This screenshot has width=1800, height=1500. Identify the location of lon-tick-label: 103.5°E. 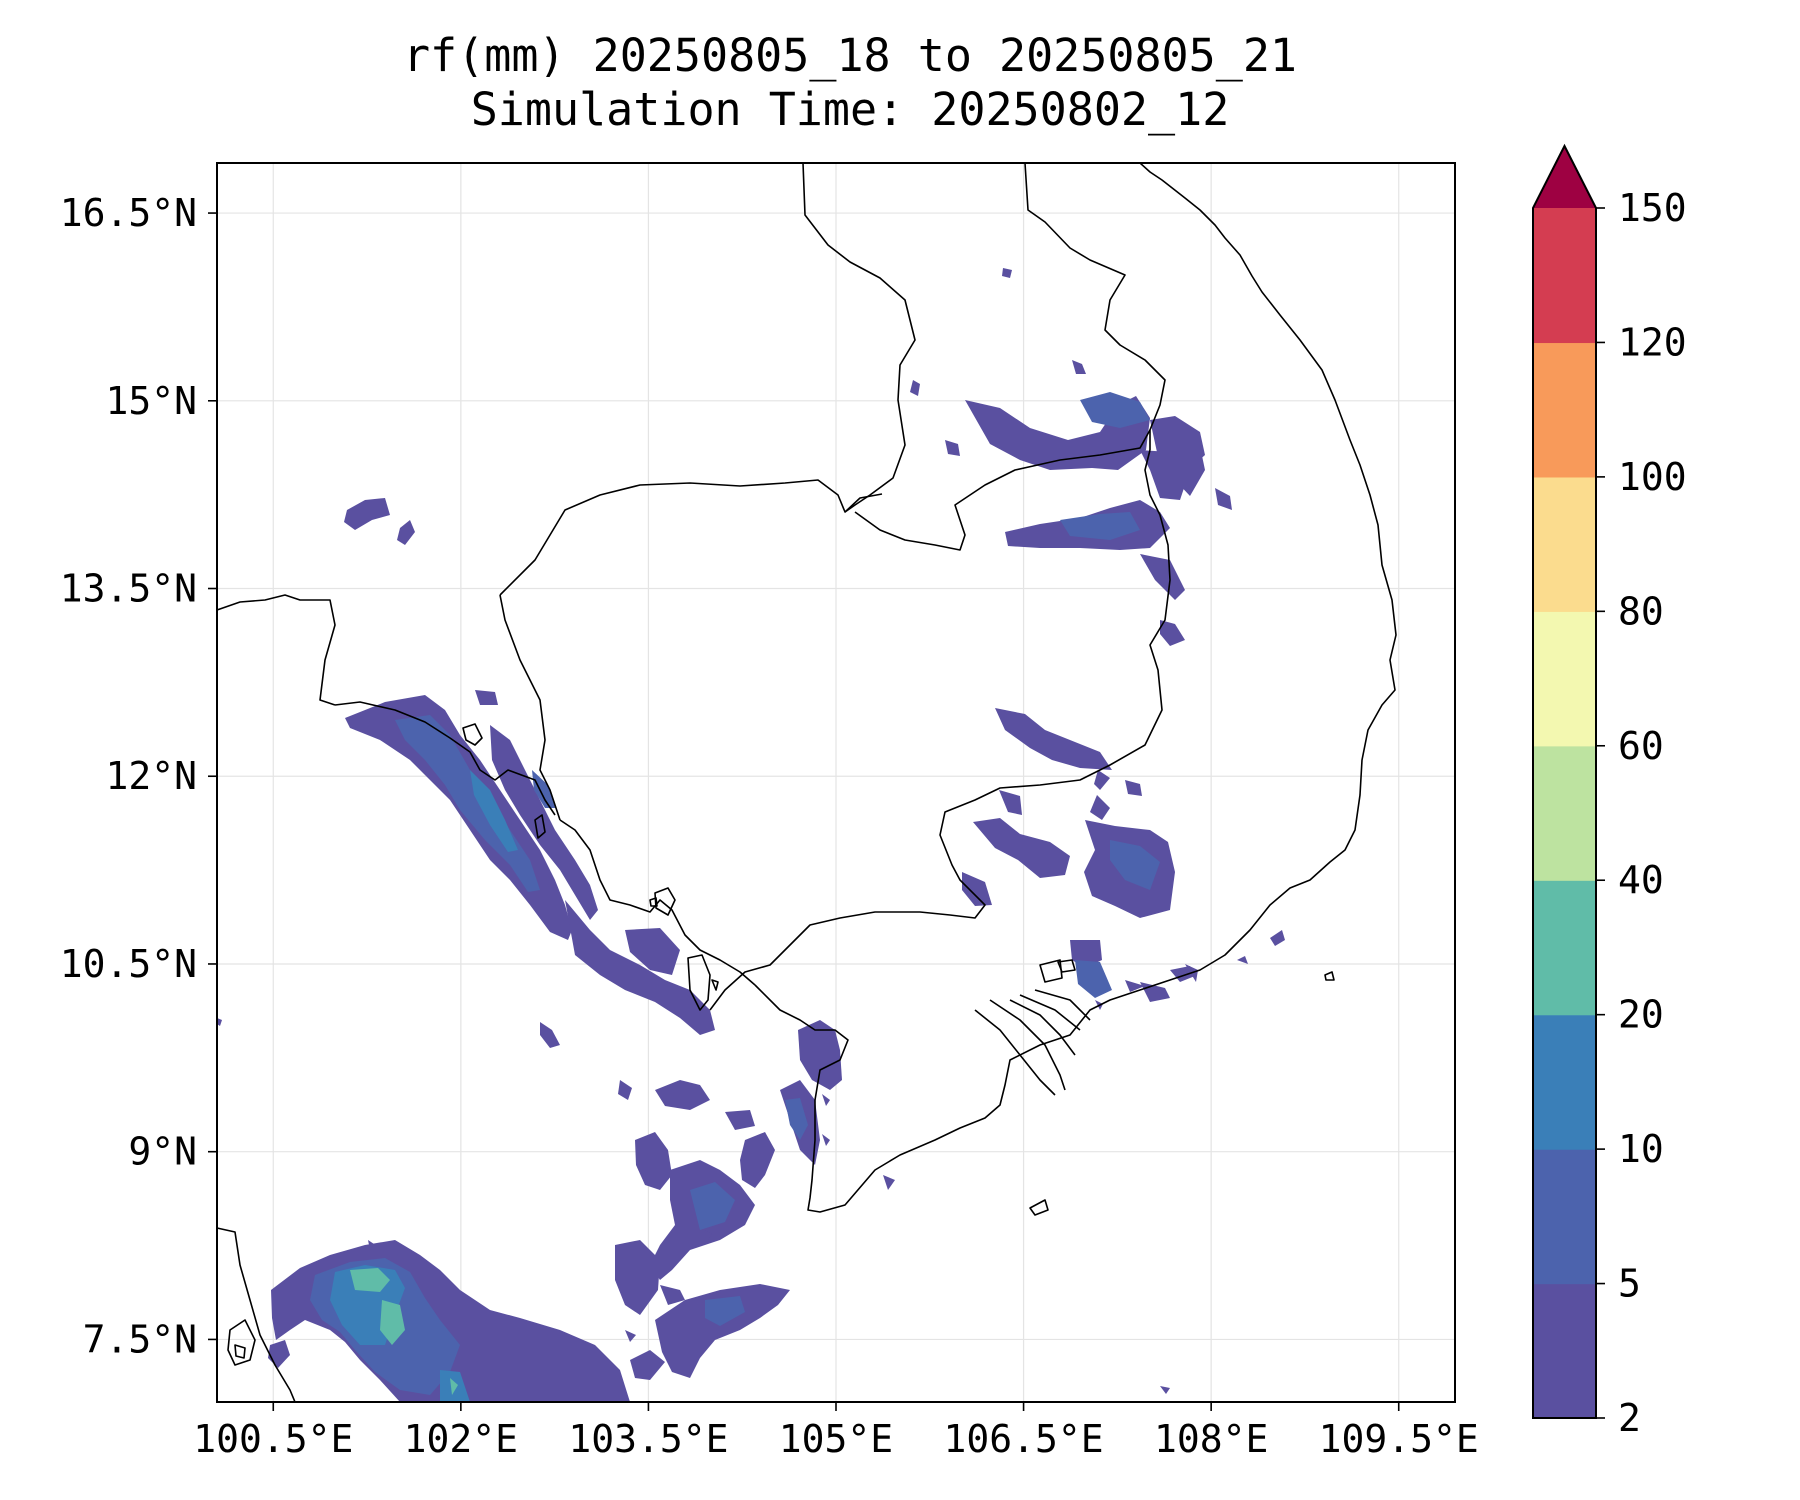
(648, 1439).